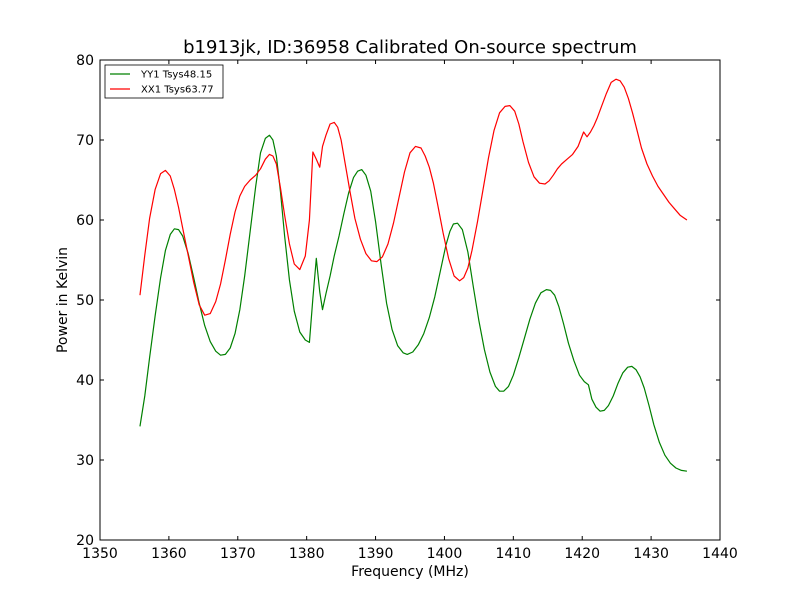 Image resolution: width=800 pixels, height=600 pixels. I want to click on legend-label-yy1: YY1 Tsys48.15, so click(176, 75).